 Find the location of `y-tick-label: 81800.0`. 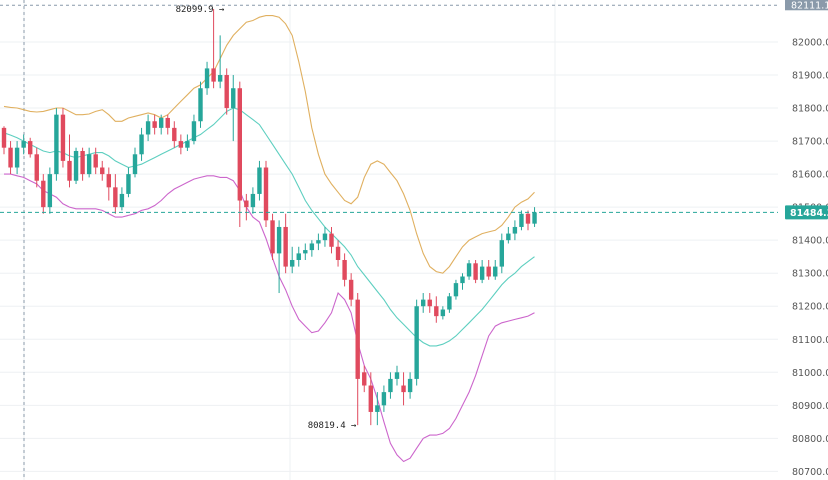

y-tick-label: 81800.0 is located at coordinates (810, 109).